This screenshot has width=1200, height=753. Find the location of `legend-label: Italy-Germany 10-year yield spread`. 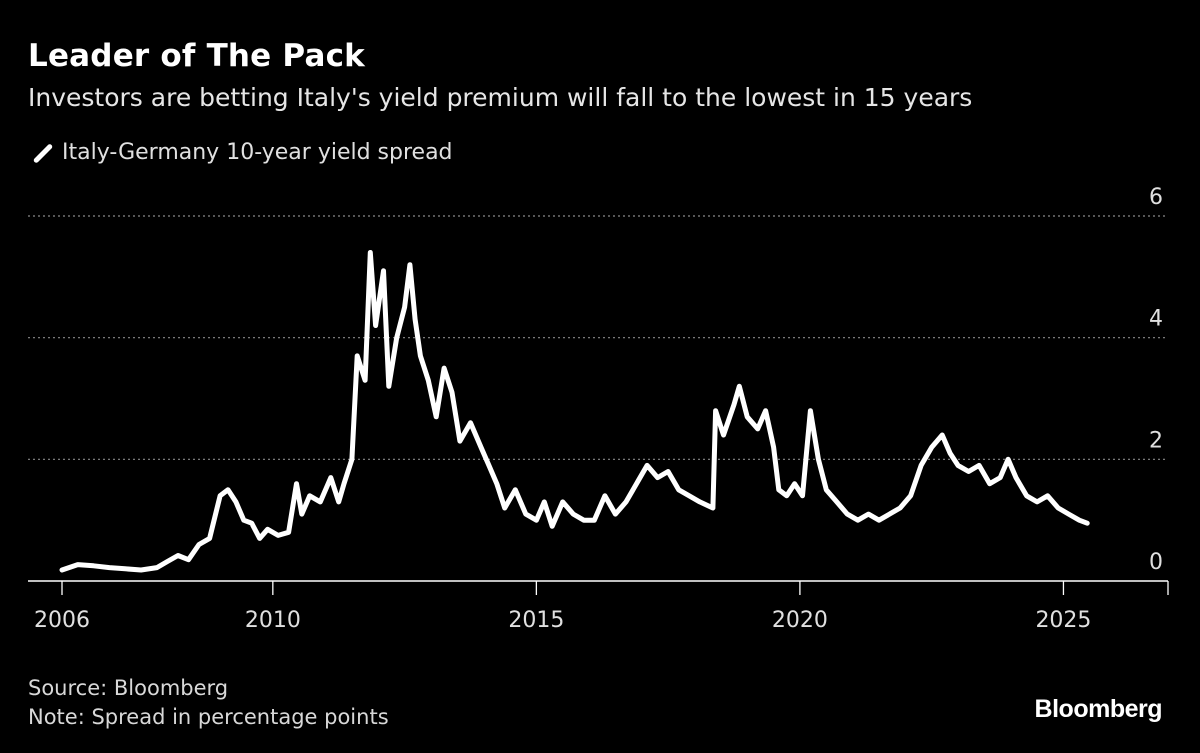

legend-label: Italy-Germany 10-year yield spread is located at coordinates (257, 152).